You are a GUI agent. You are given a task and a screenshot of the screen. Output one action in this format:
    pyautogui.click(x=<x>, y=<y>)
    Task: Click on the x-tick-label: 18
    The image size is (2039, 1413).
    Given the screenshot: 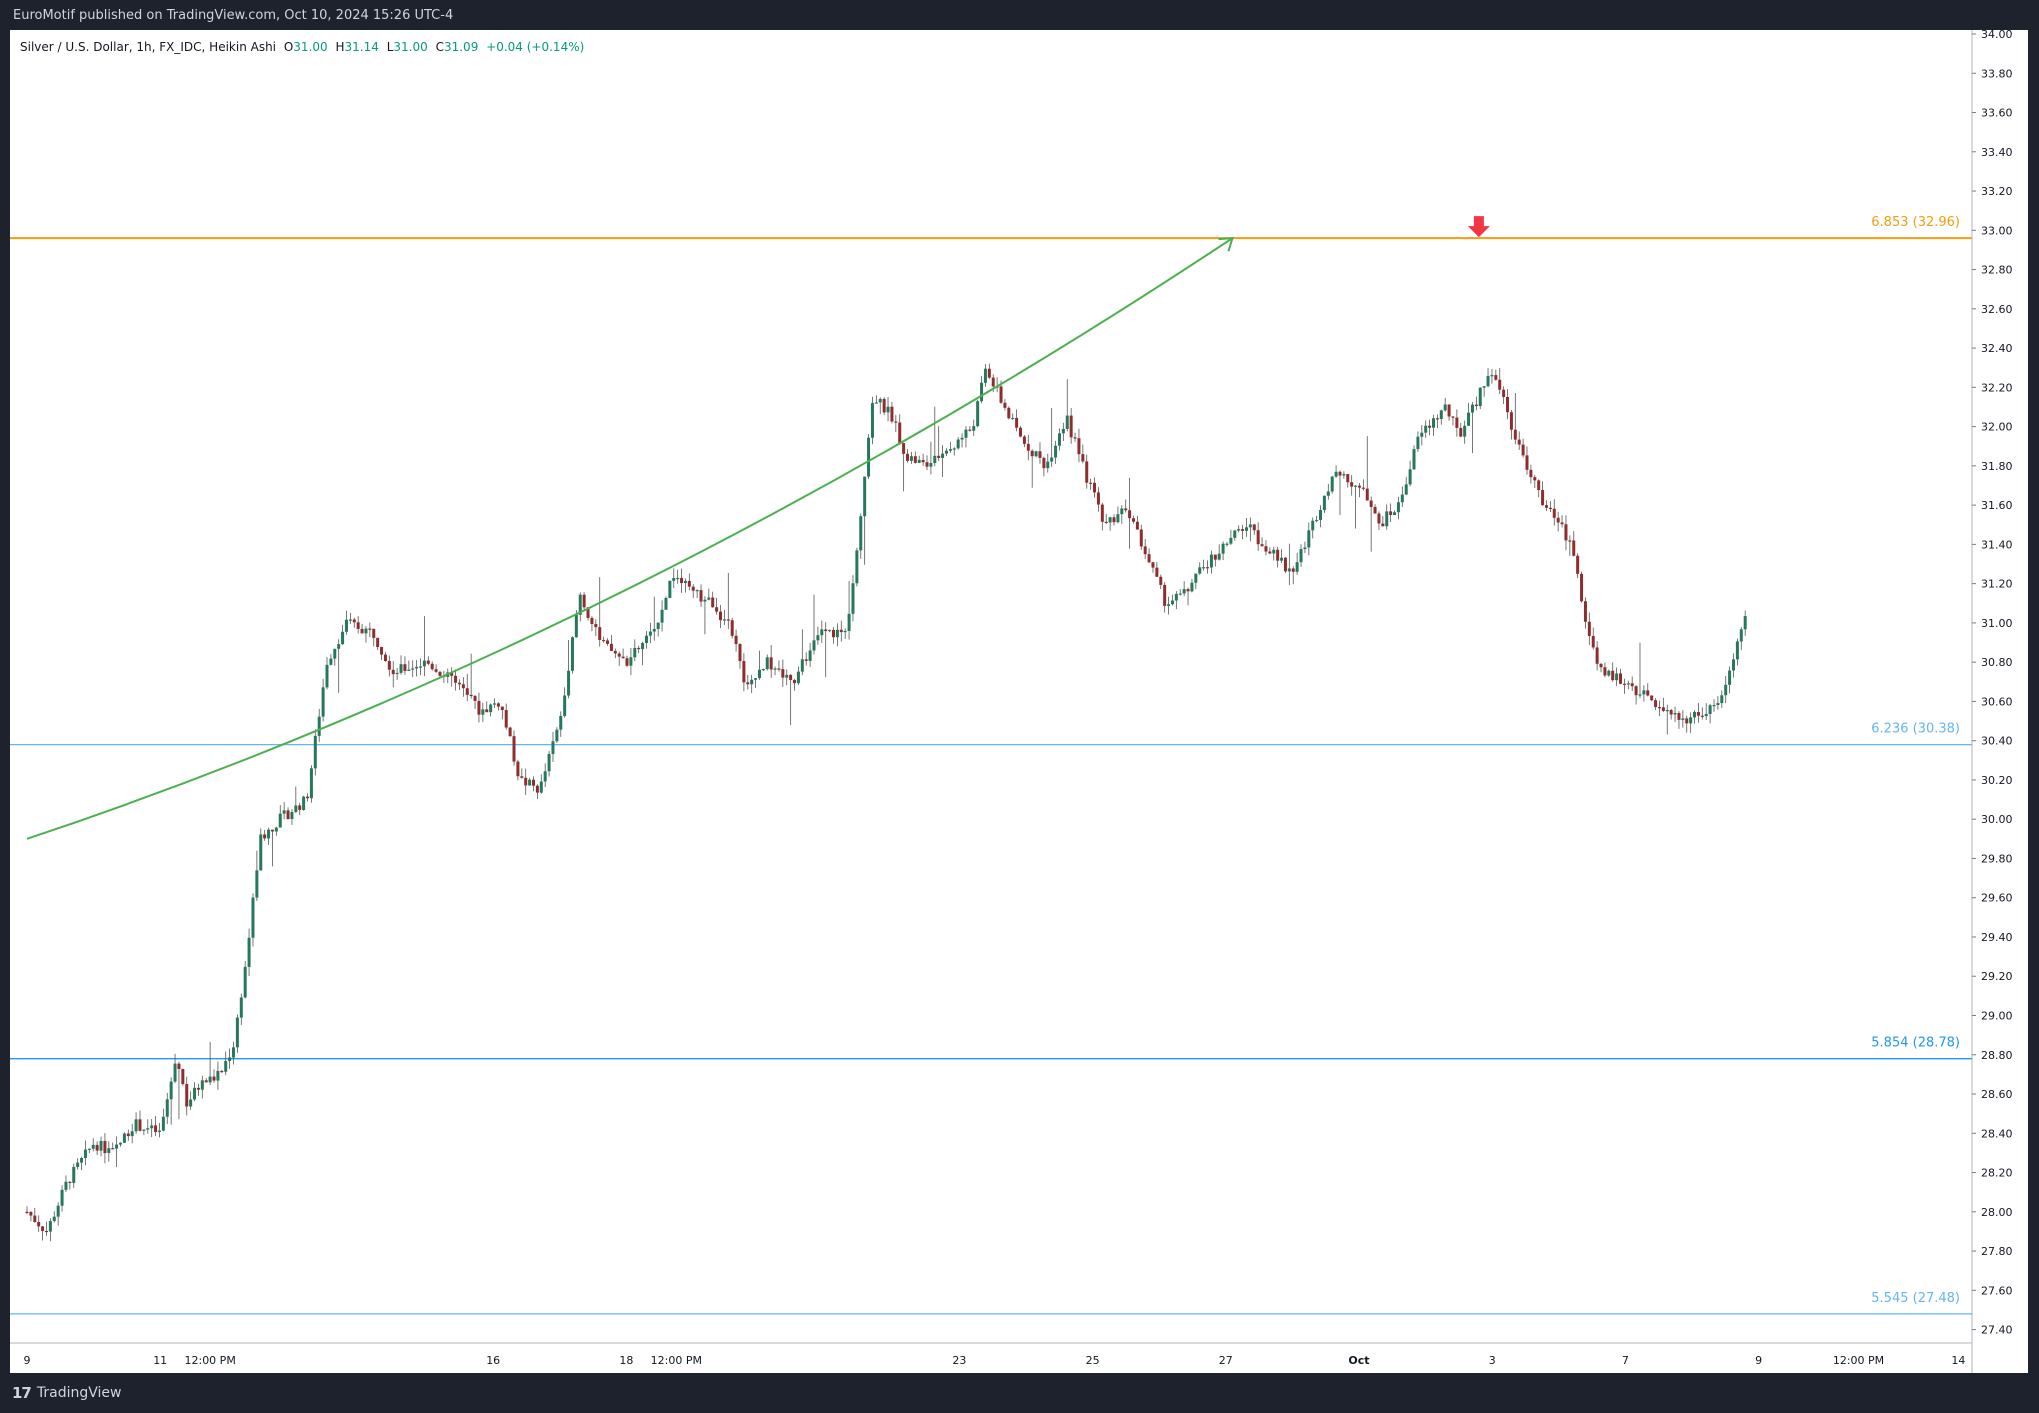 What is the action you would take?
    pyautogui.click(x=626, y=1360)
    